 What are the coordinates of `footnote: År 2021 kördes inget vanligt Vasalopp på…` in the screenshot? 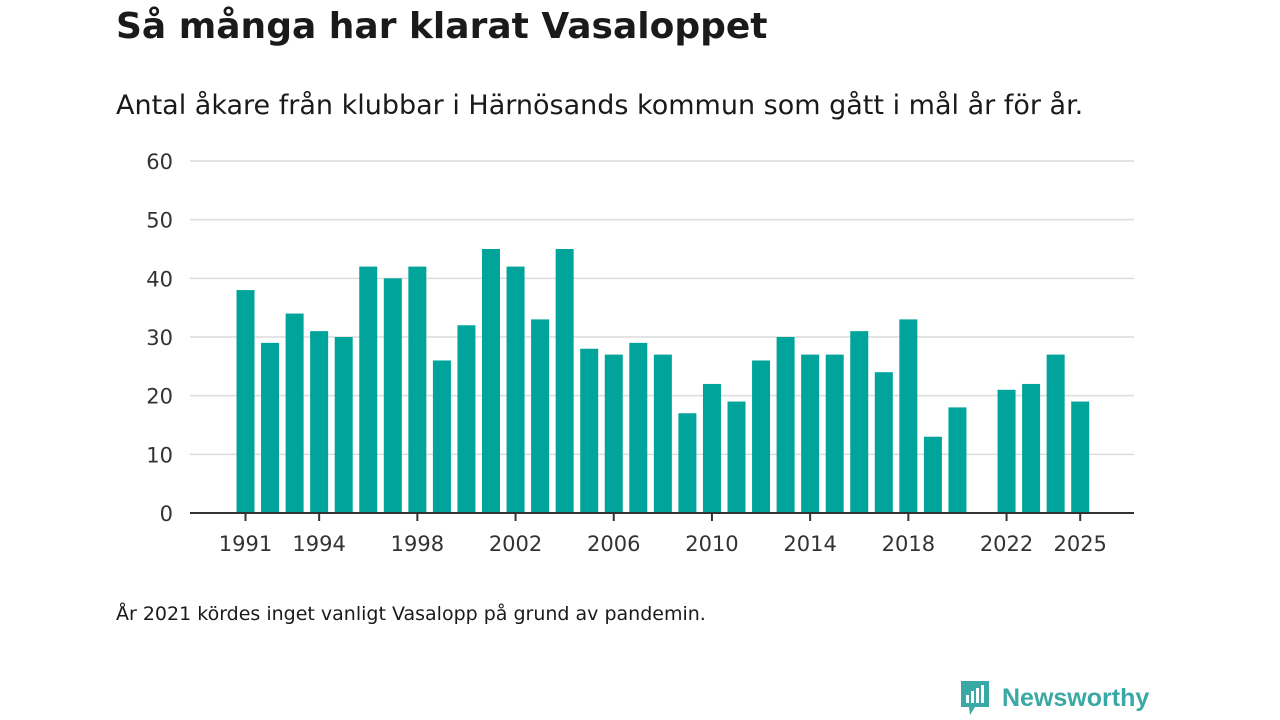 It's located at (411, 614).